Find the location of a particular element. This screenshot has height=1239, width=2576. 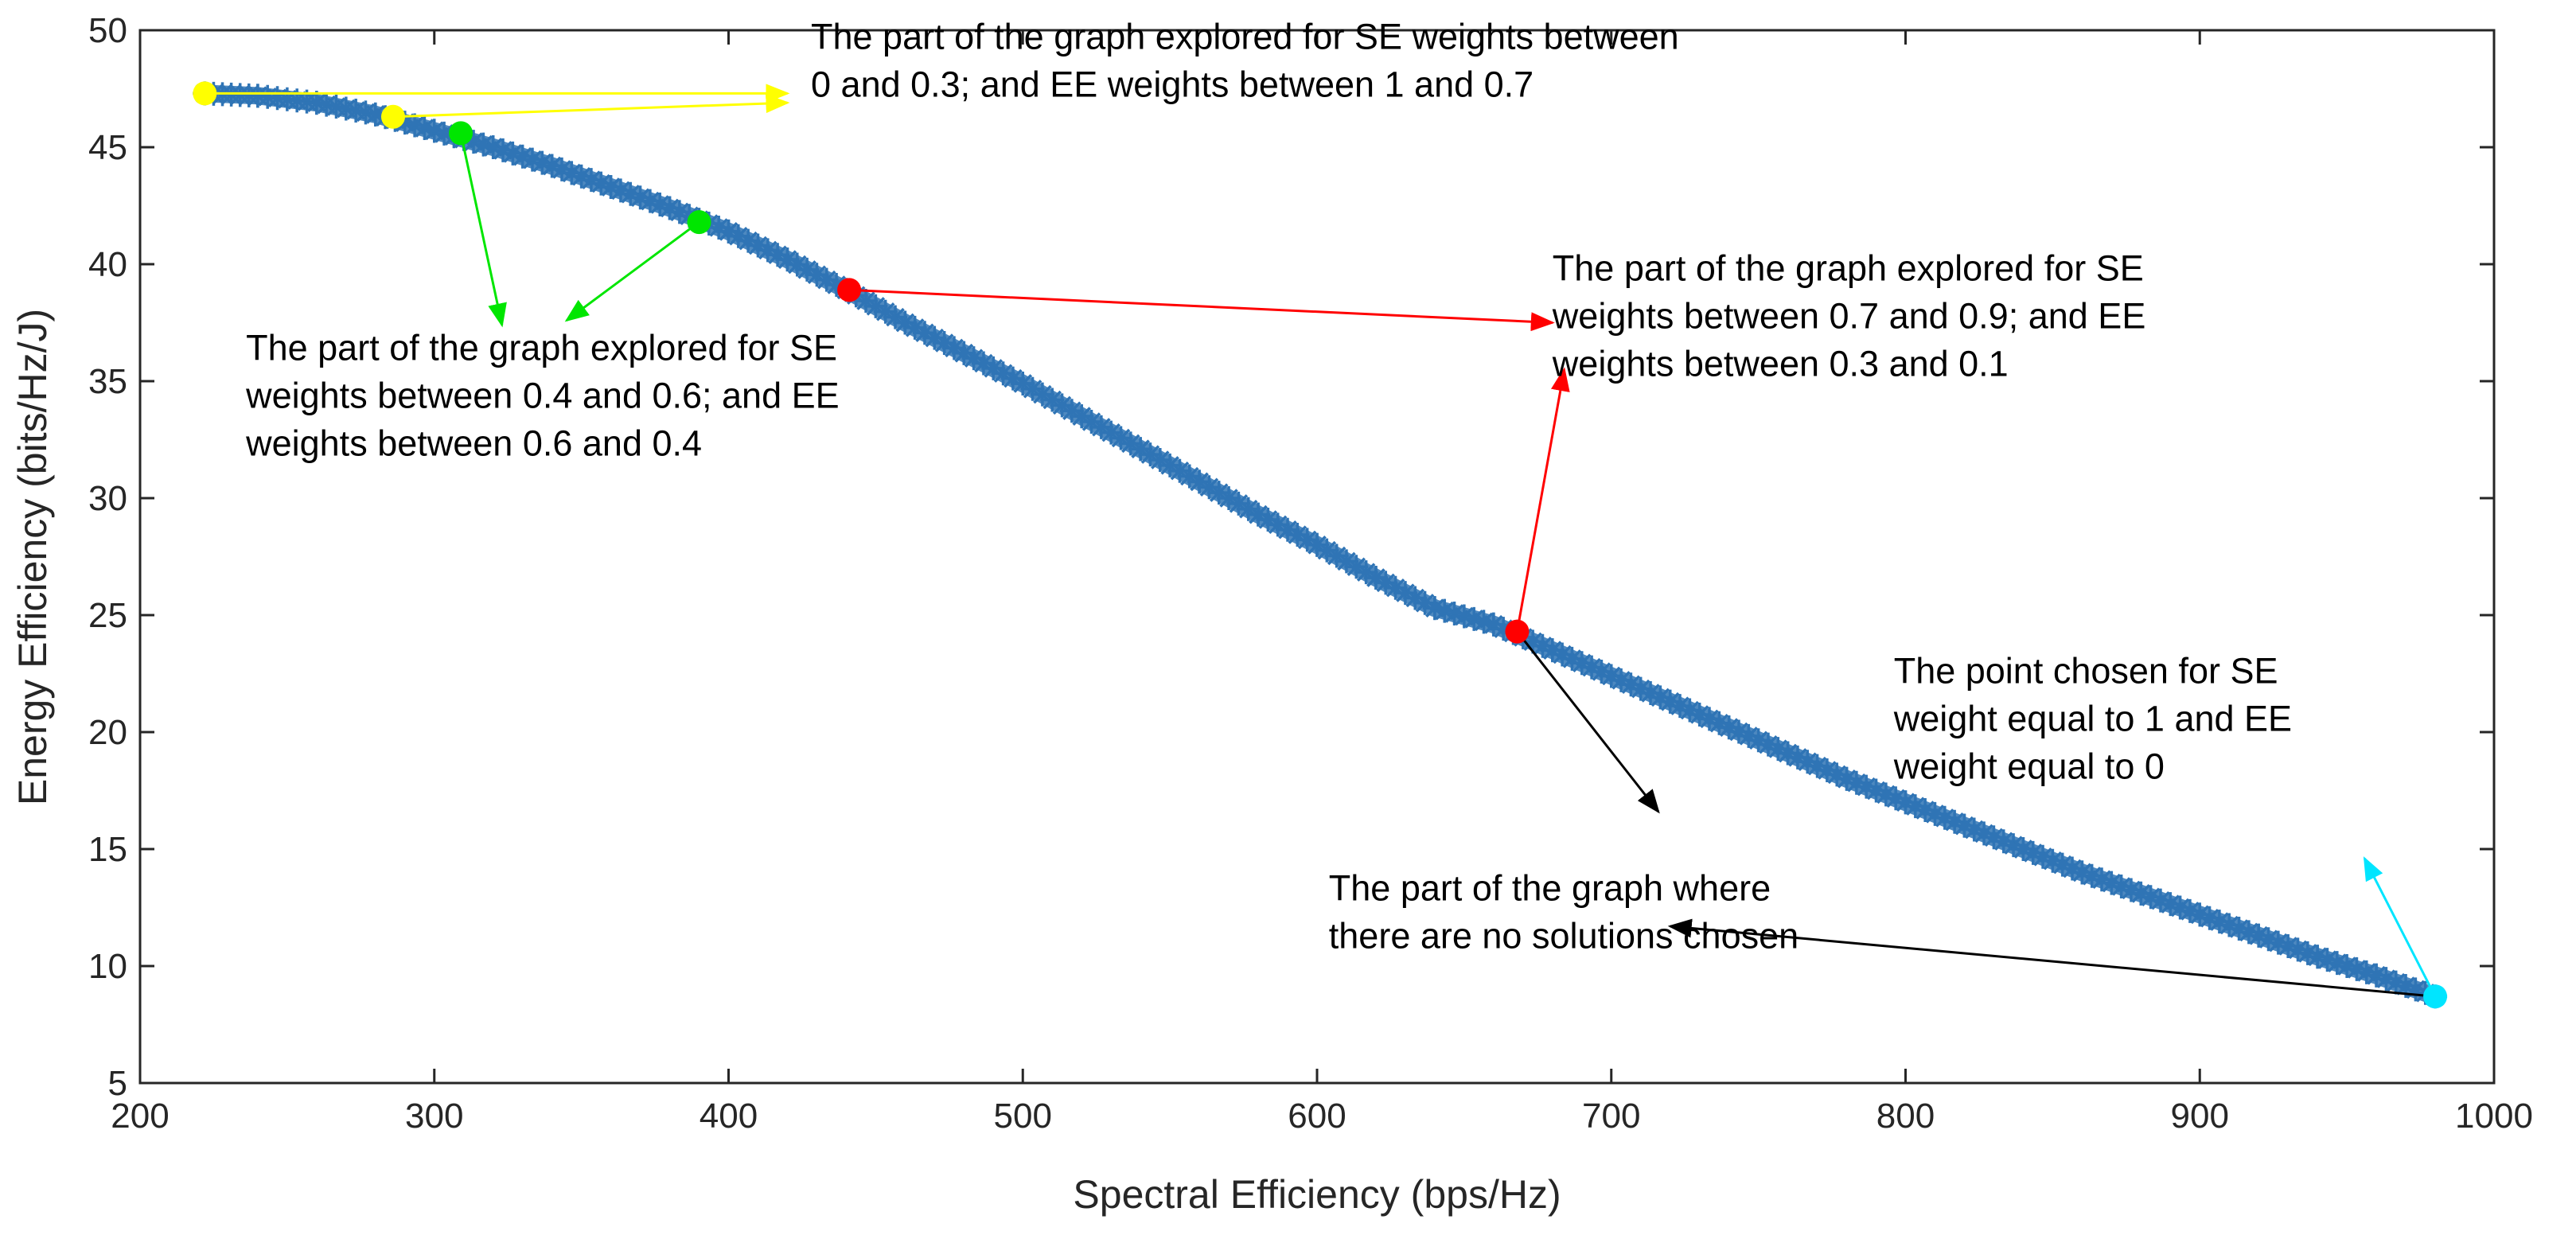

y-tick-label: 45 is located at coordinates (107, 147).